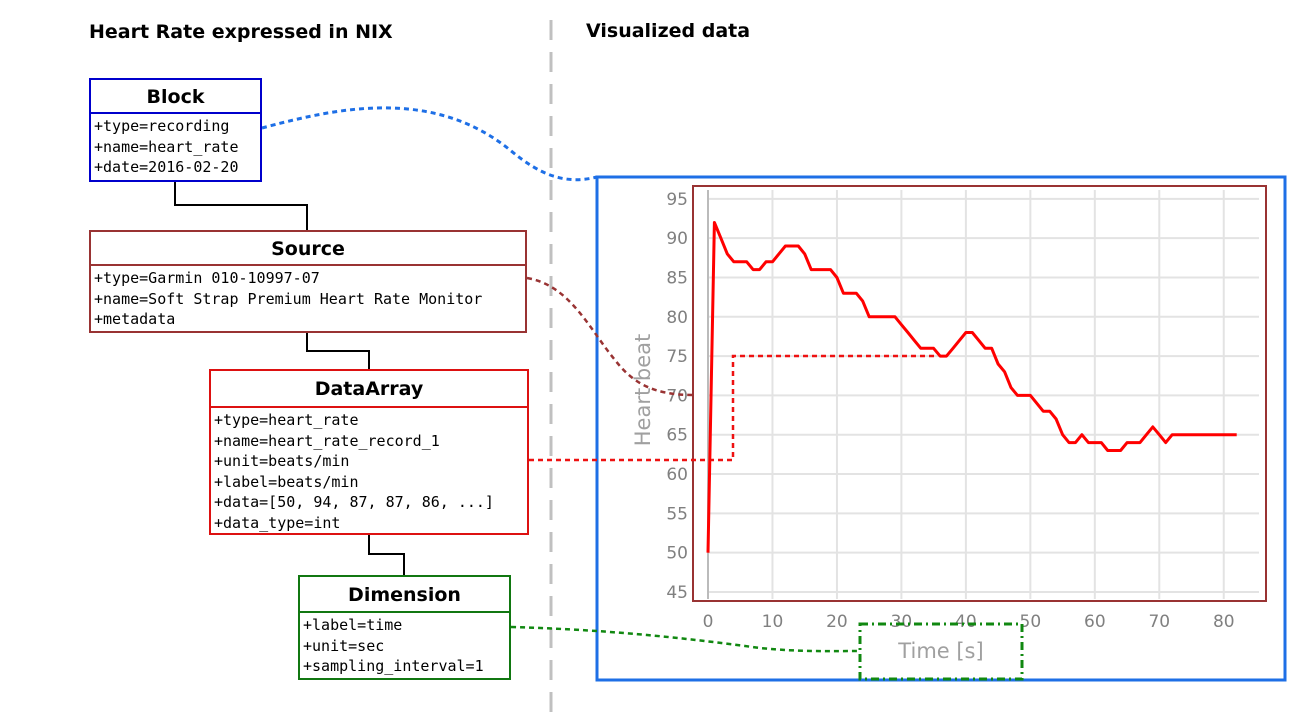 The width and height of the screenshot is (1310, 728). I want to click on dimension-attr-label: +label=time, so click(353, 625).